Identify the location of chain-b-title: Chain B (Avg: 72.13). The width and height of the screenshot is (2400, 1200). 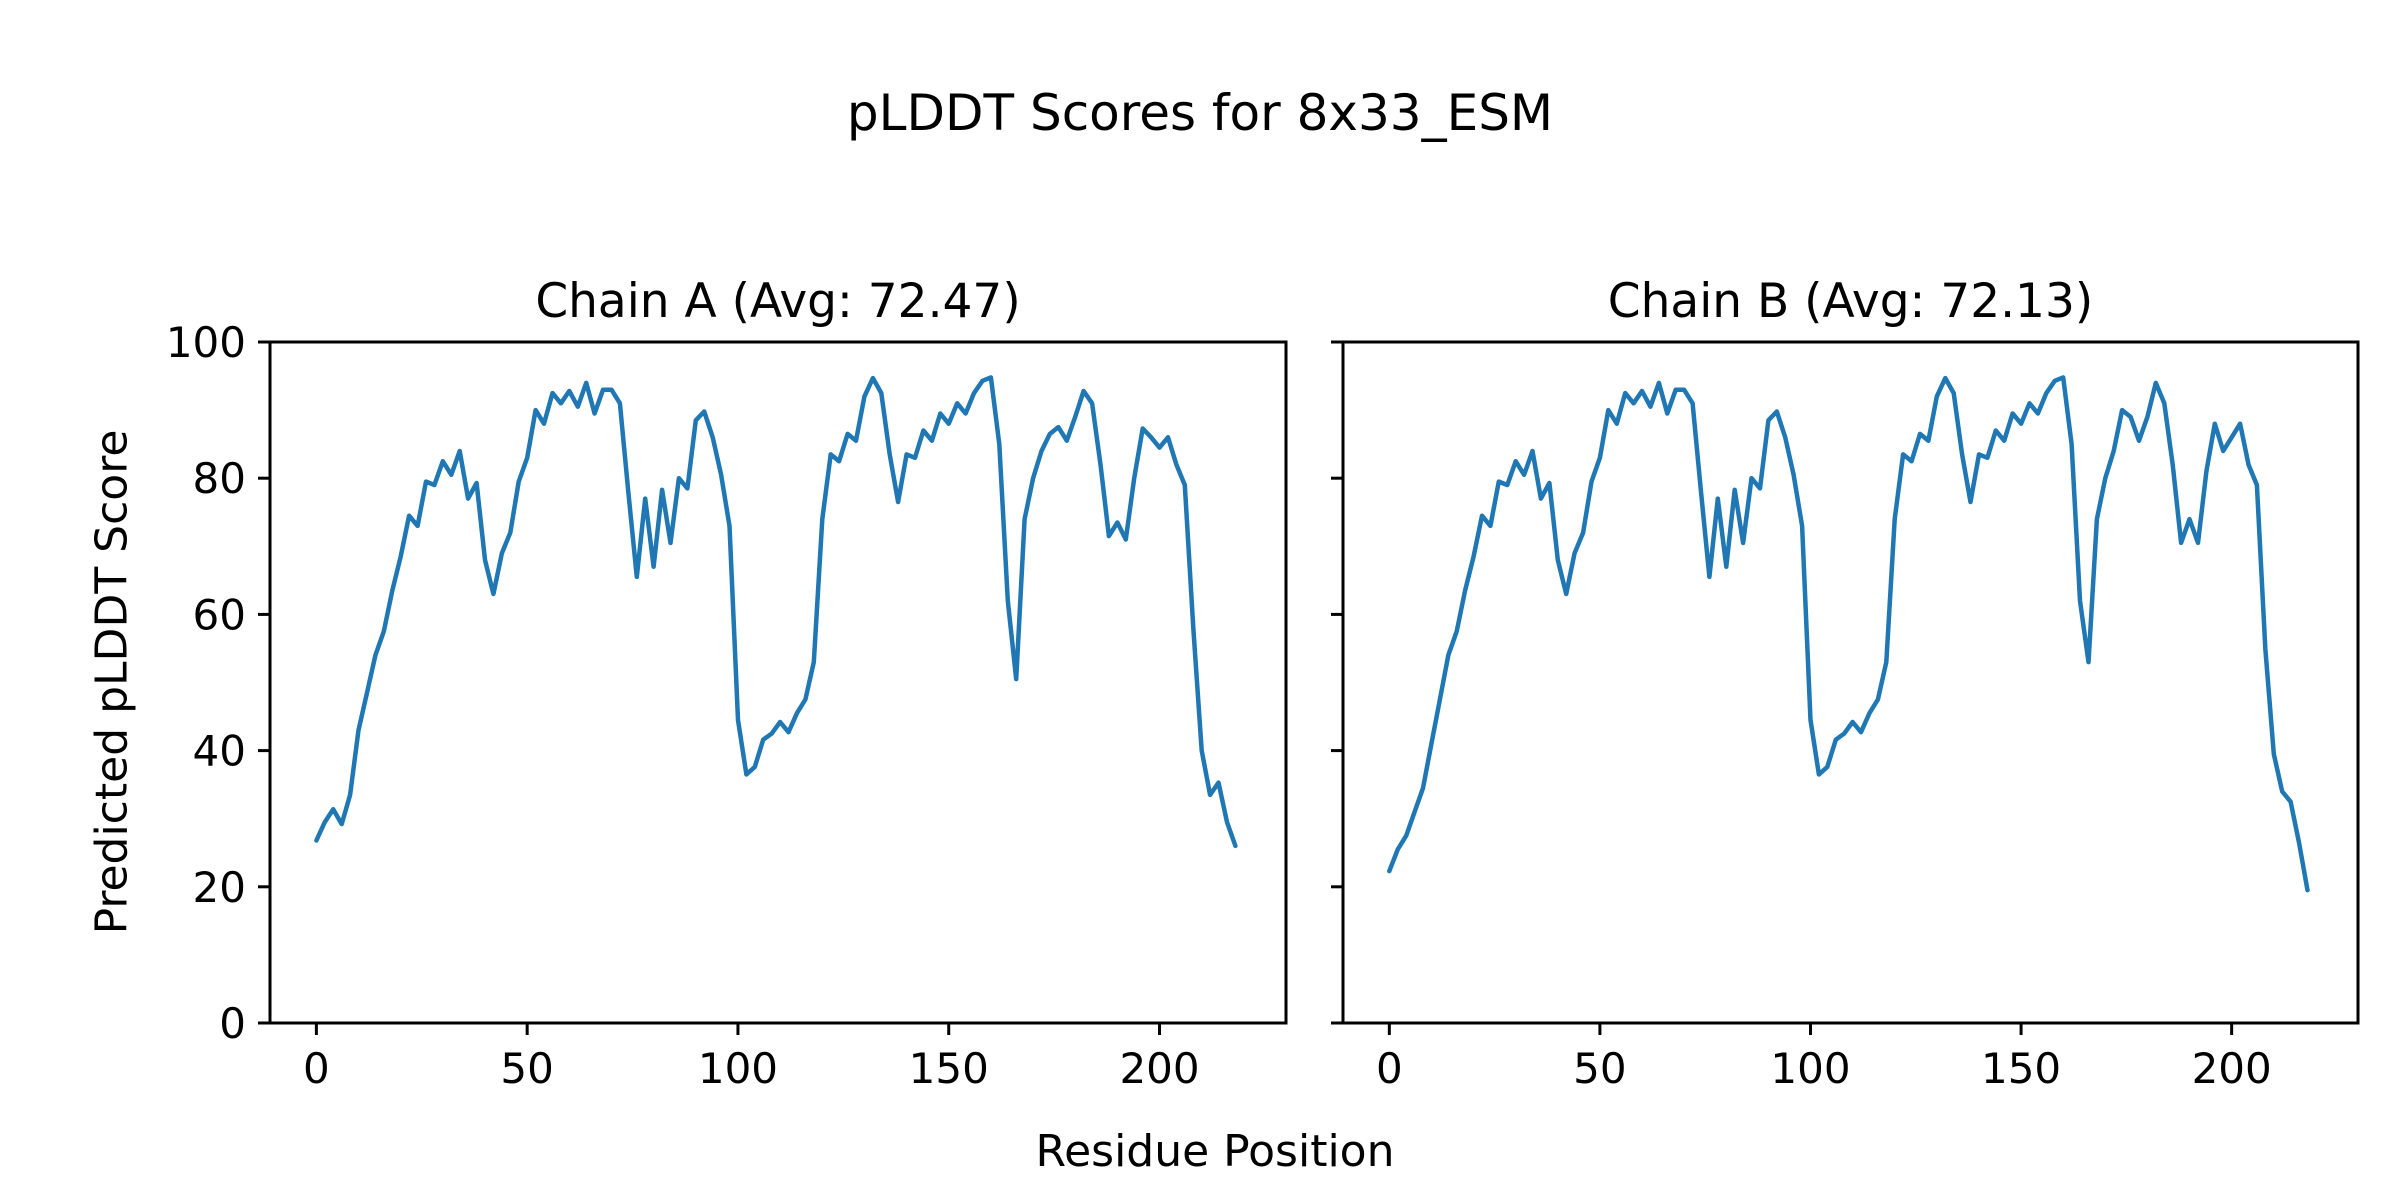
(1850, 301).